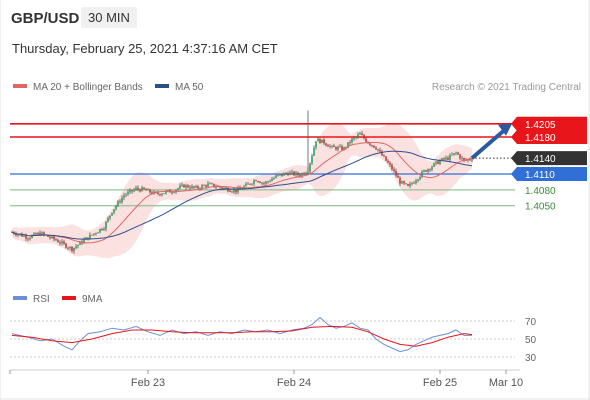  What do you see at coordinates (109, 17) in the screenshot?
I see `timeframe-badge: 30 MIN` at bounding box center [109, 17].